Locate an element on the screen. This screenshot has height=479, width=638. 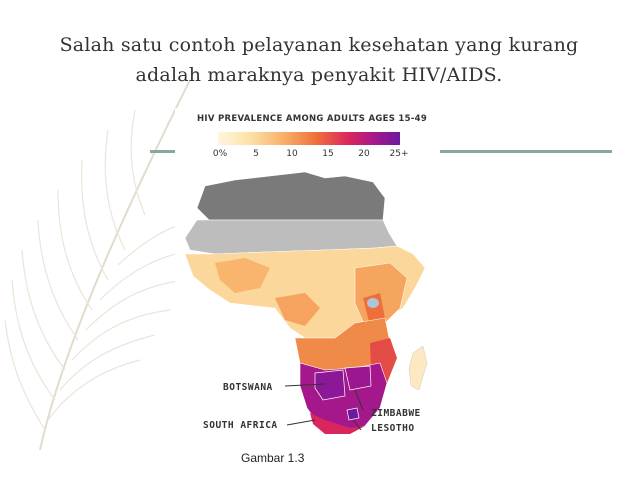
madagascar is located at coordinates (418, 368).